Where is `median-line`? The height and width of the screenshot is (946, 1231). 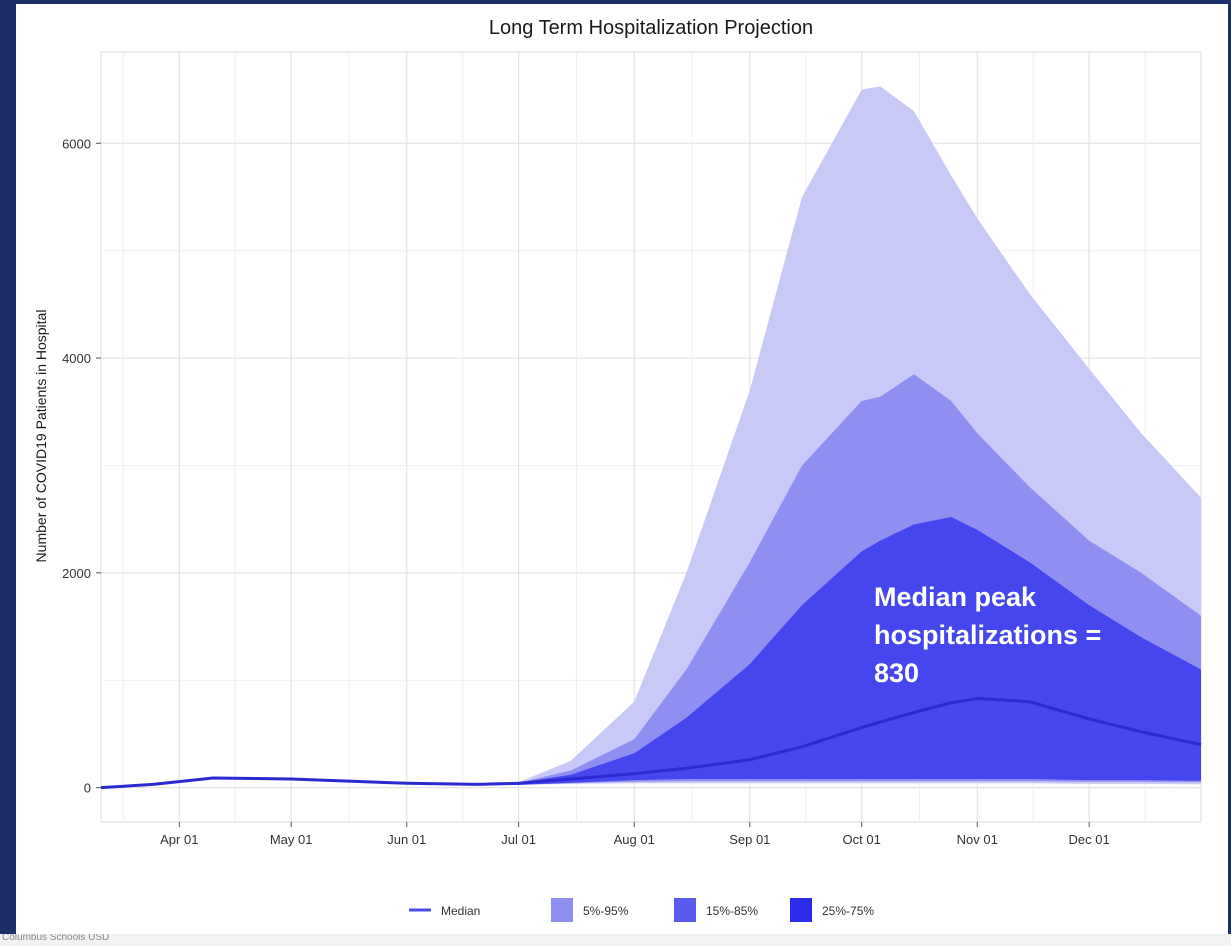 median-line is located at coordinates (651, 743).